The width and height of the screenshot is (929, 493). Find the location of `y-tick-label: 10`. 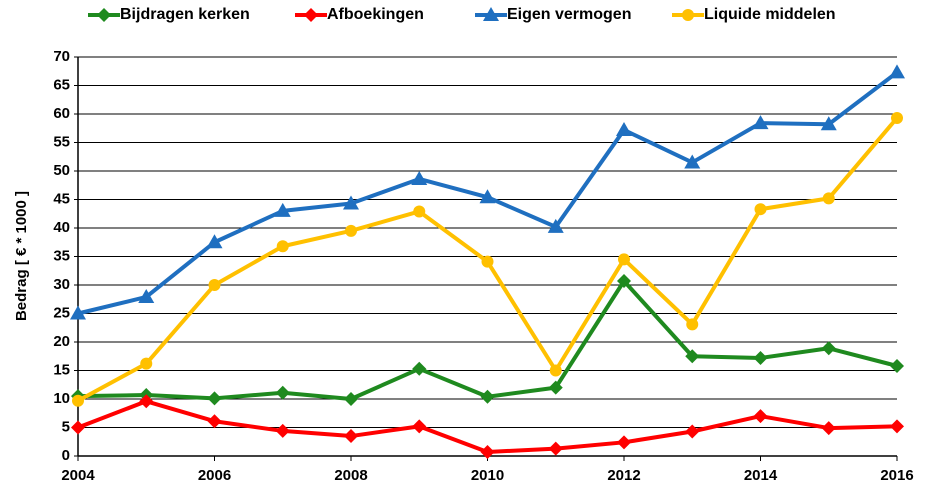

y-tick-label: 10 is located at coordinates (61, 398).